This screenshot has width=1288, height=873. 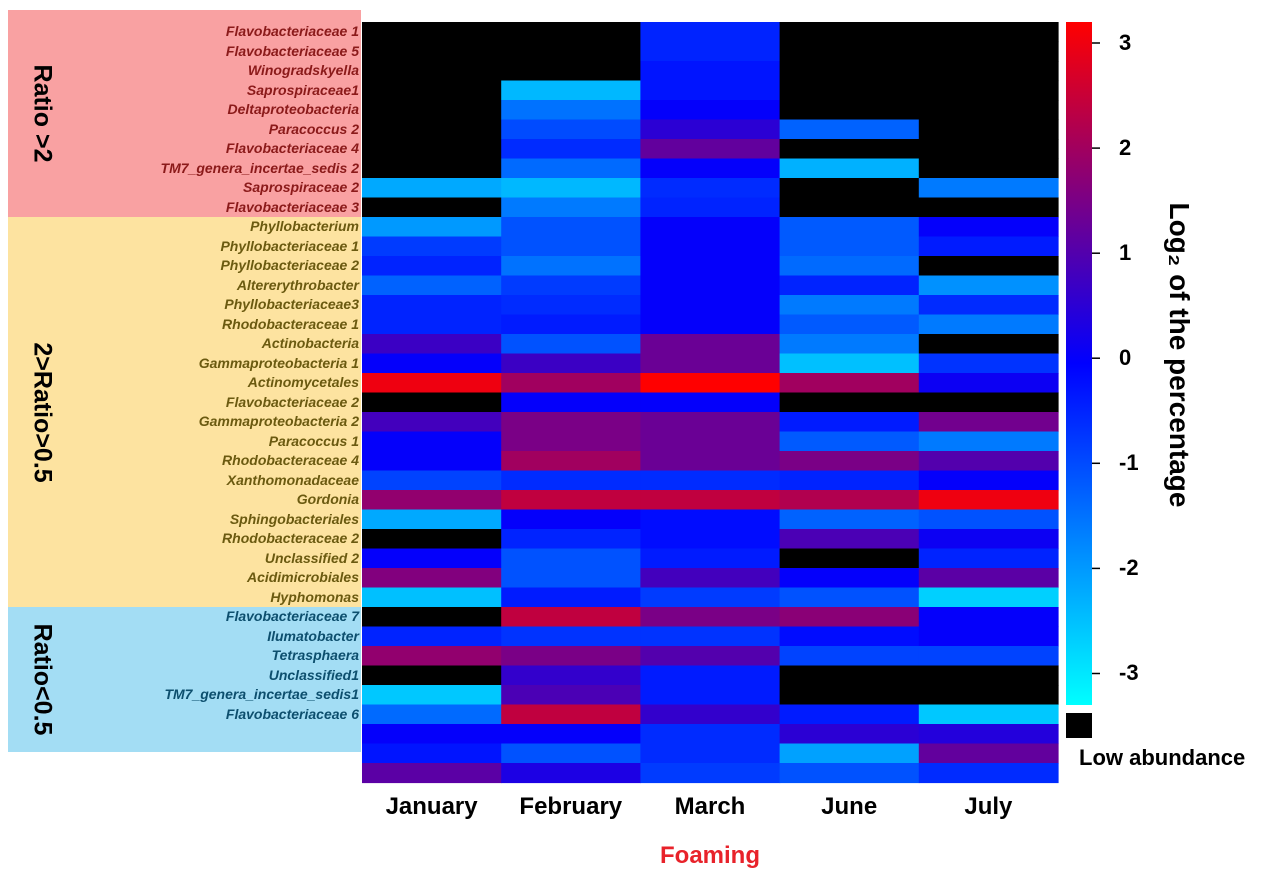 What do you see at coordinates (290, 538) in the screenshot?
I see `row-label: Rhodobacteraceae 2` at bounding box center [290, 538].